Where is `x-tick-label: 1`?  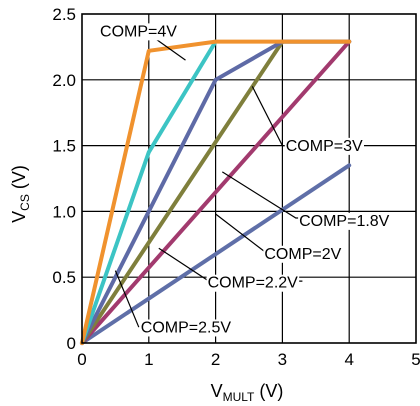 x-tick-label: 1 is located at coordinates (148, 359).